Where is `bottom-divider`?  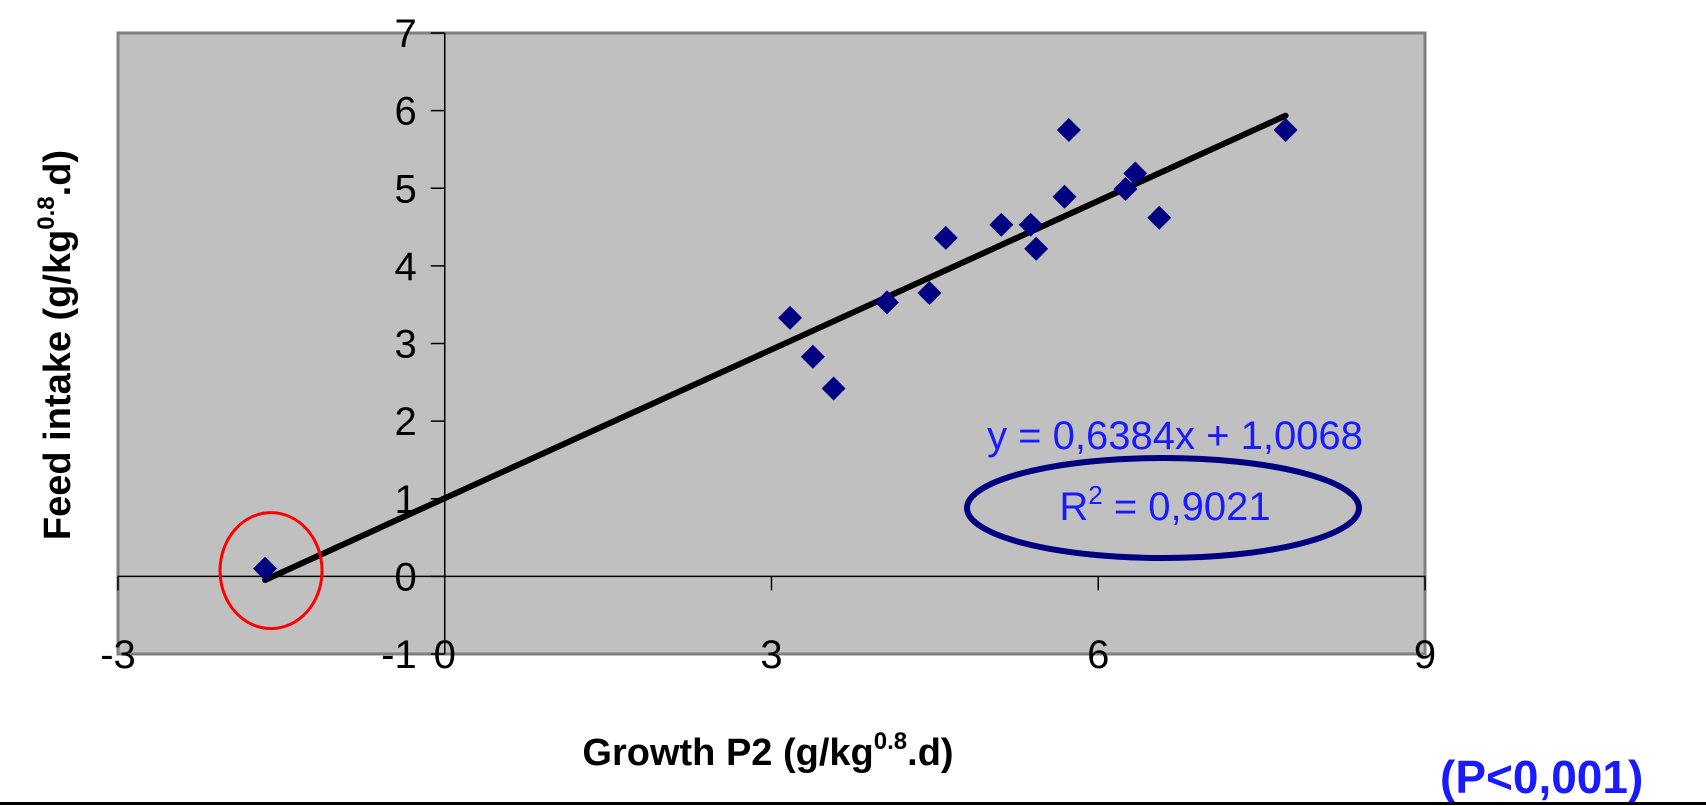 bottom-divider is located at coordinates (853, 803).